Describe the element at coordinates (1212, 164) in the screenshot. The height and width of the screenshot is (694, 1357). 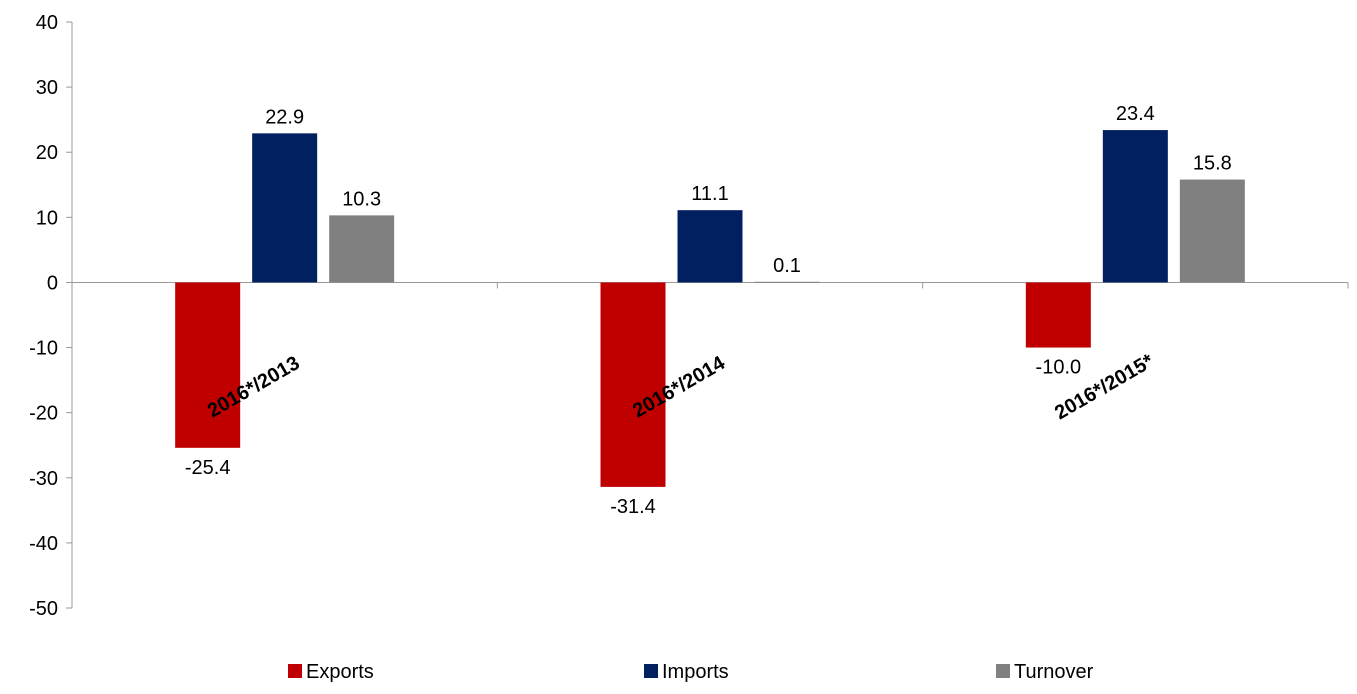
I see `data-label: 15.8` at that location.